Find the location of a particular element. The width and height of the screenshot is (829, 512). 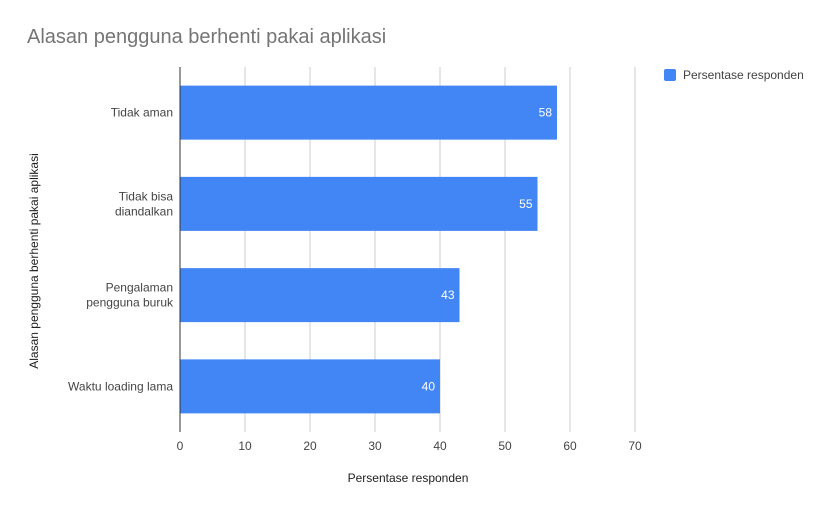

category-label: Tidak aman is located at coordinates (142, 113).